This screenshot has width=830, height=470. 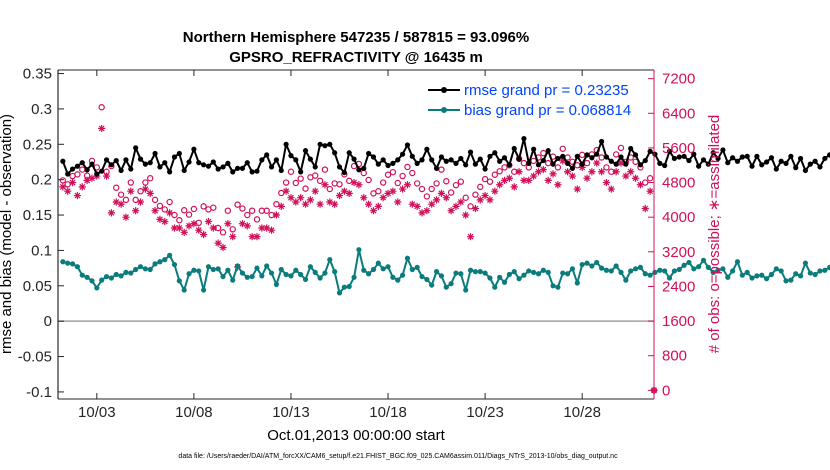 What do you see at coordinates (678, 252) in the screenshot?
I see `y-right-tick-label: 3200` at bounding box center [678, 252].